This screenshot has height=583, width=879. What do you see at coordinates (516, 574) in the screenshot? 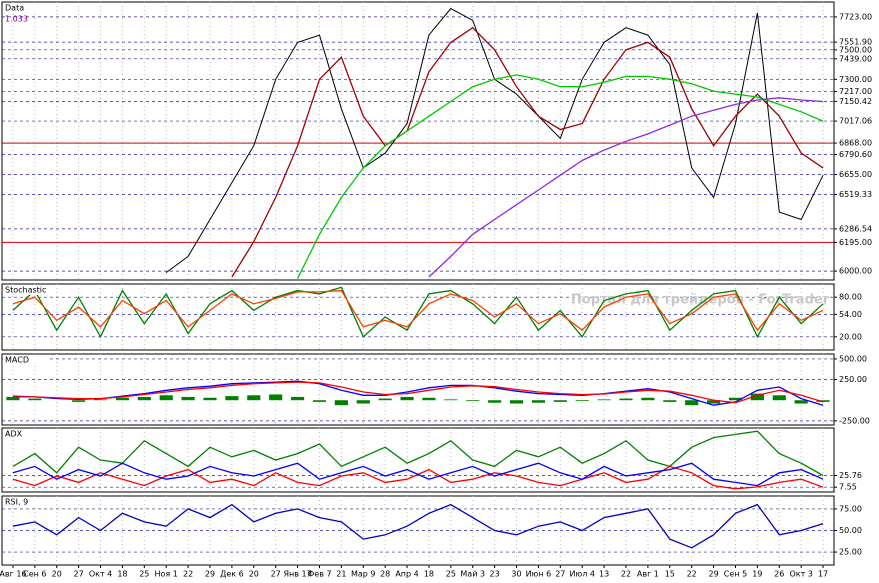
I see `x-tick-label: 30` at bounding box center [516, 574].